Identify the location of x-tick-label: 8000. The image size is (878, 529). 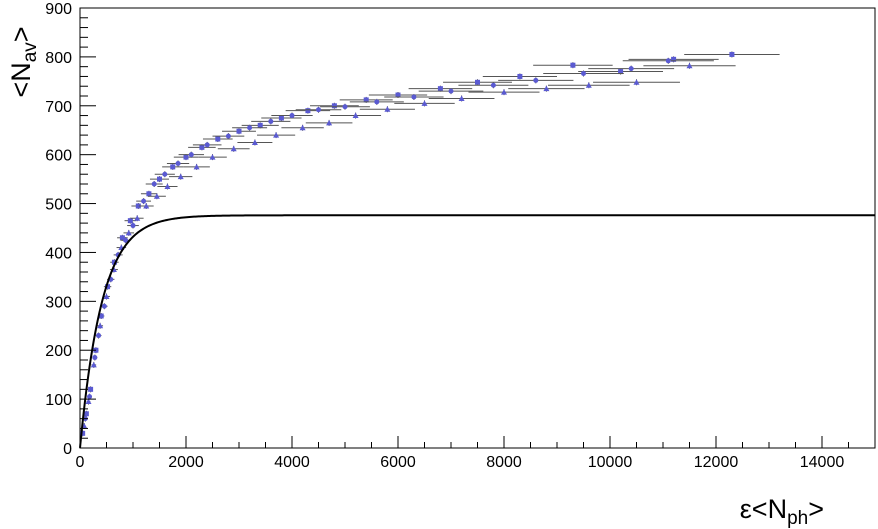
(504, 462).